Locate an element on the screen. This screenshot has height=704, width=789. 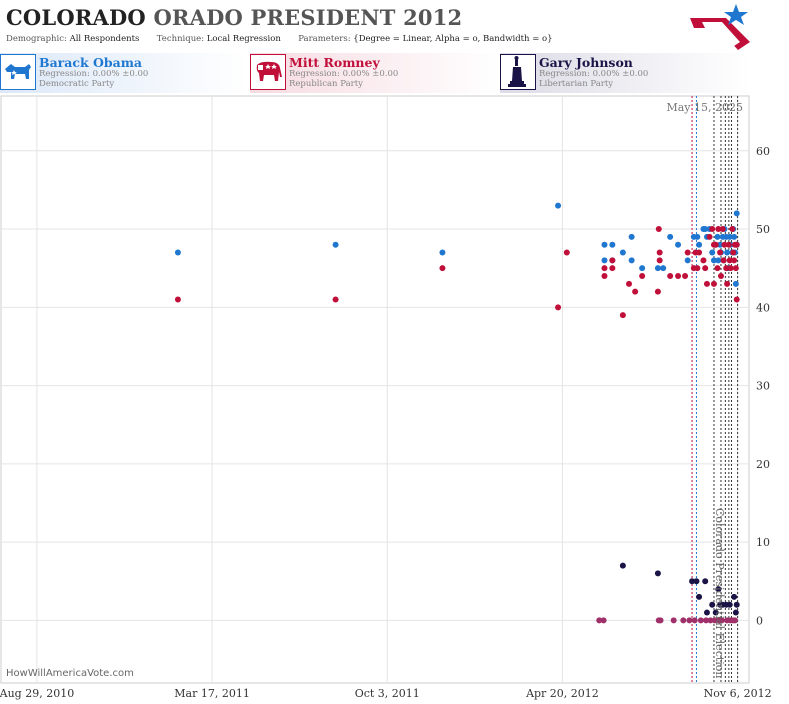
x-tick-label: Apr 20, 2012 is located at coordinates (562, 693).